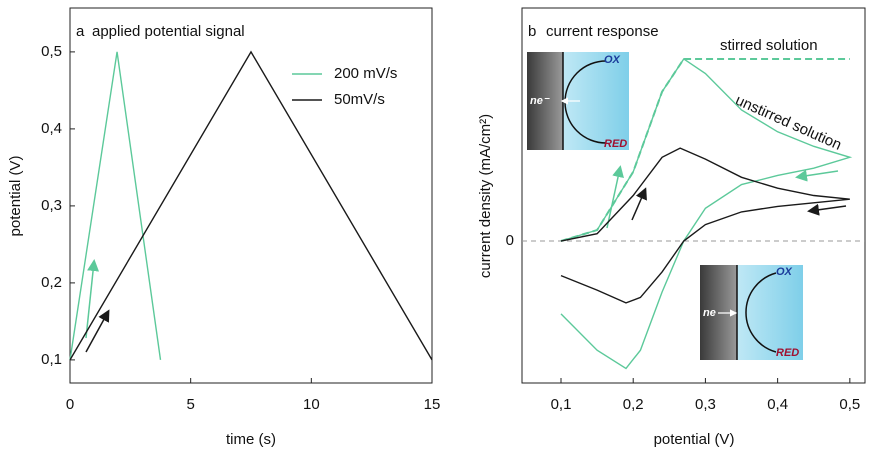  I want to click on chart-title: current response, so click(602, 31).